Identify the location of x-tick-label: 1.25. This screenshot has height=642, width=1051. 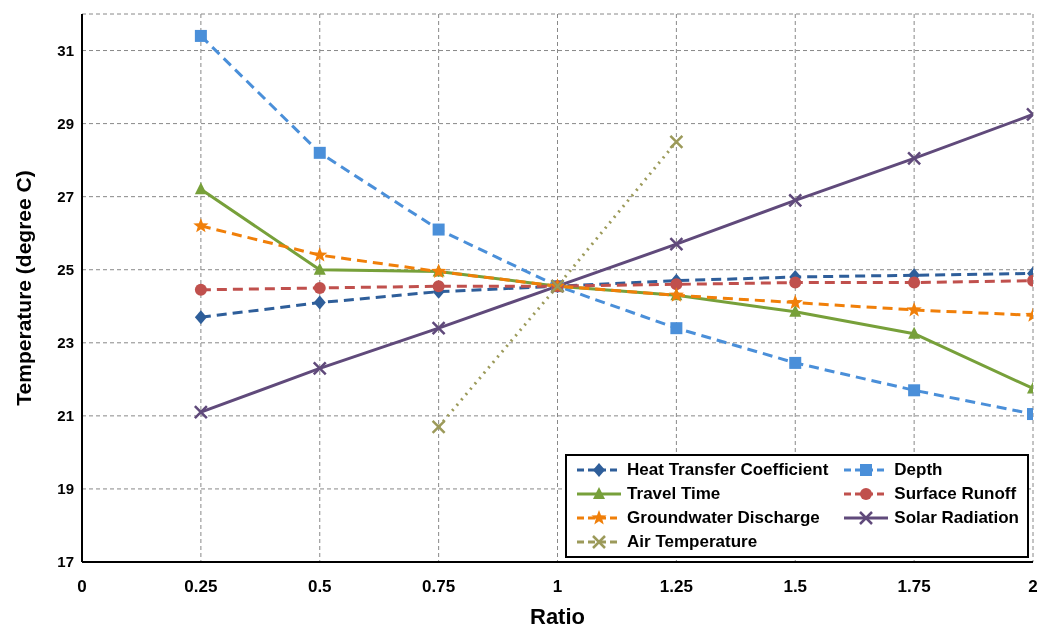
(676, 587).